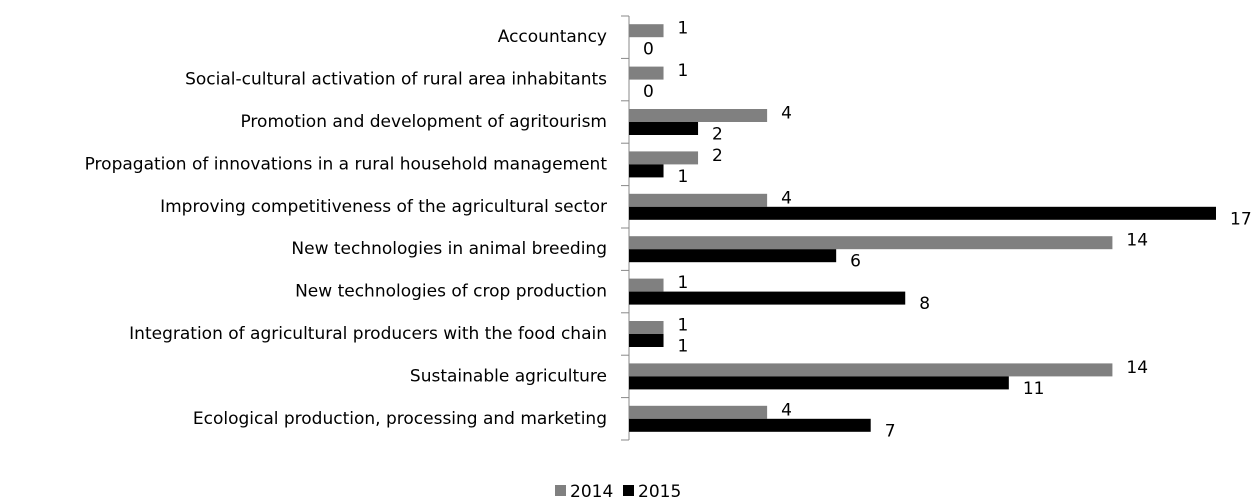 The image size is (1256, 499). What do you see at coordinates (924, 304) in the screenshot?
I see `value-label: 8` at bounding box center [924, 304].